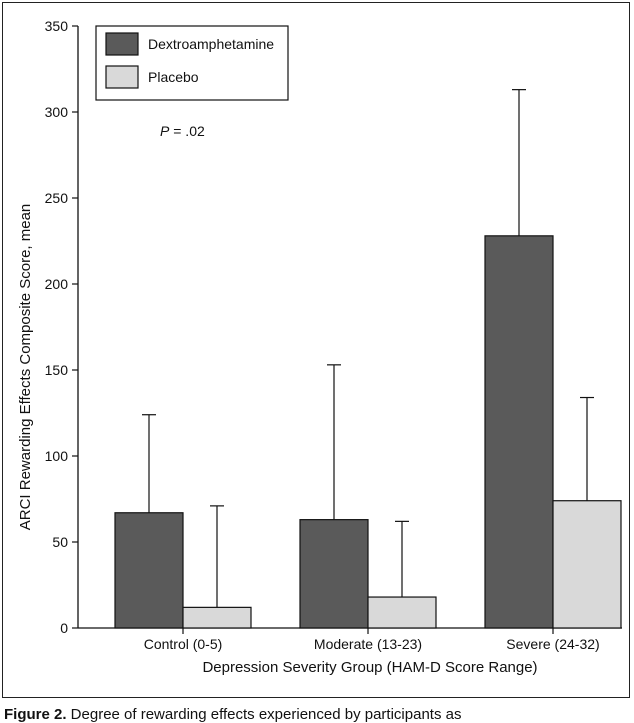 This screenshot has width=634, height=723. I want to click on y-tick-label: 0, so click(64, 628).